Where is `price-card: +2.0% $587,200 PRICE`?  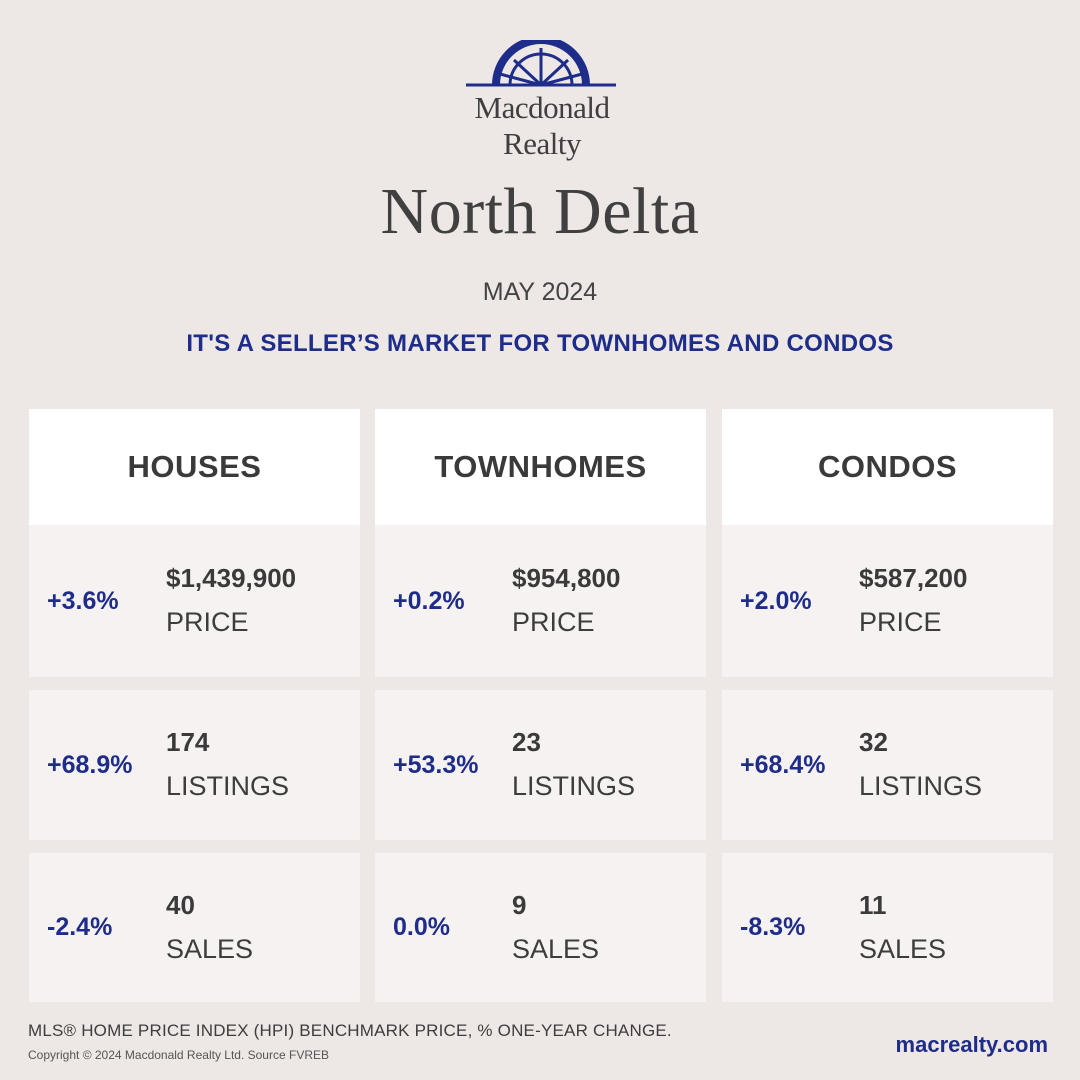 price-card: +2.0% $587,200 PRICE is located at coordinates (887, 601).